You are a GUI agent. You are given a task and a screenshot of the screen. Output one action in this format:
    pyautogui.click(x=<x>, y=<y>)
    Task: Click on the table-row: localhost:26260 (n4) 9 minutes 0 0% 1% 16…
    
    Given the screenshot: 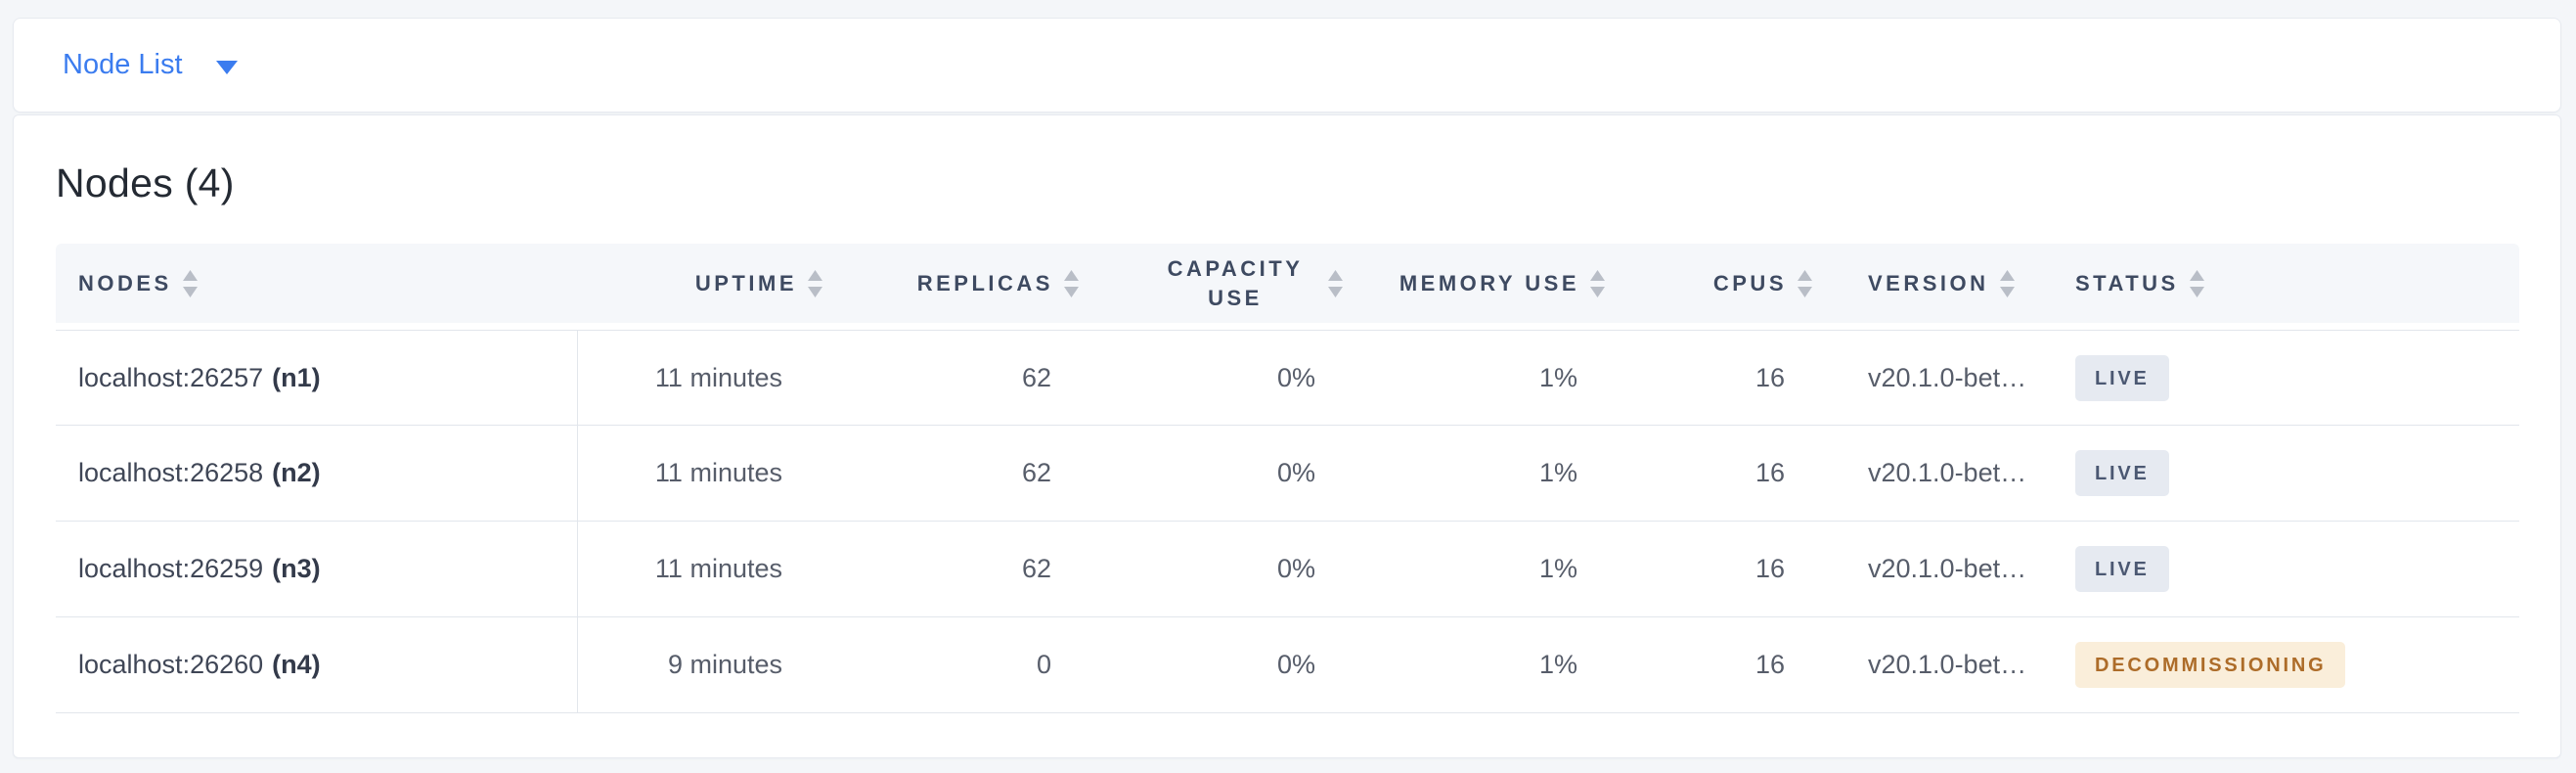 What is the action you would take?
    pyautogui.click(x=1287, y=665)
    